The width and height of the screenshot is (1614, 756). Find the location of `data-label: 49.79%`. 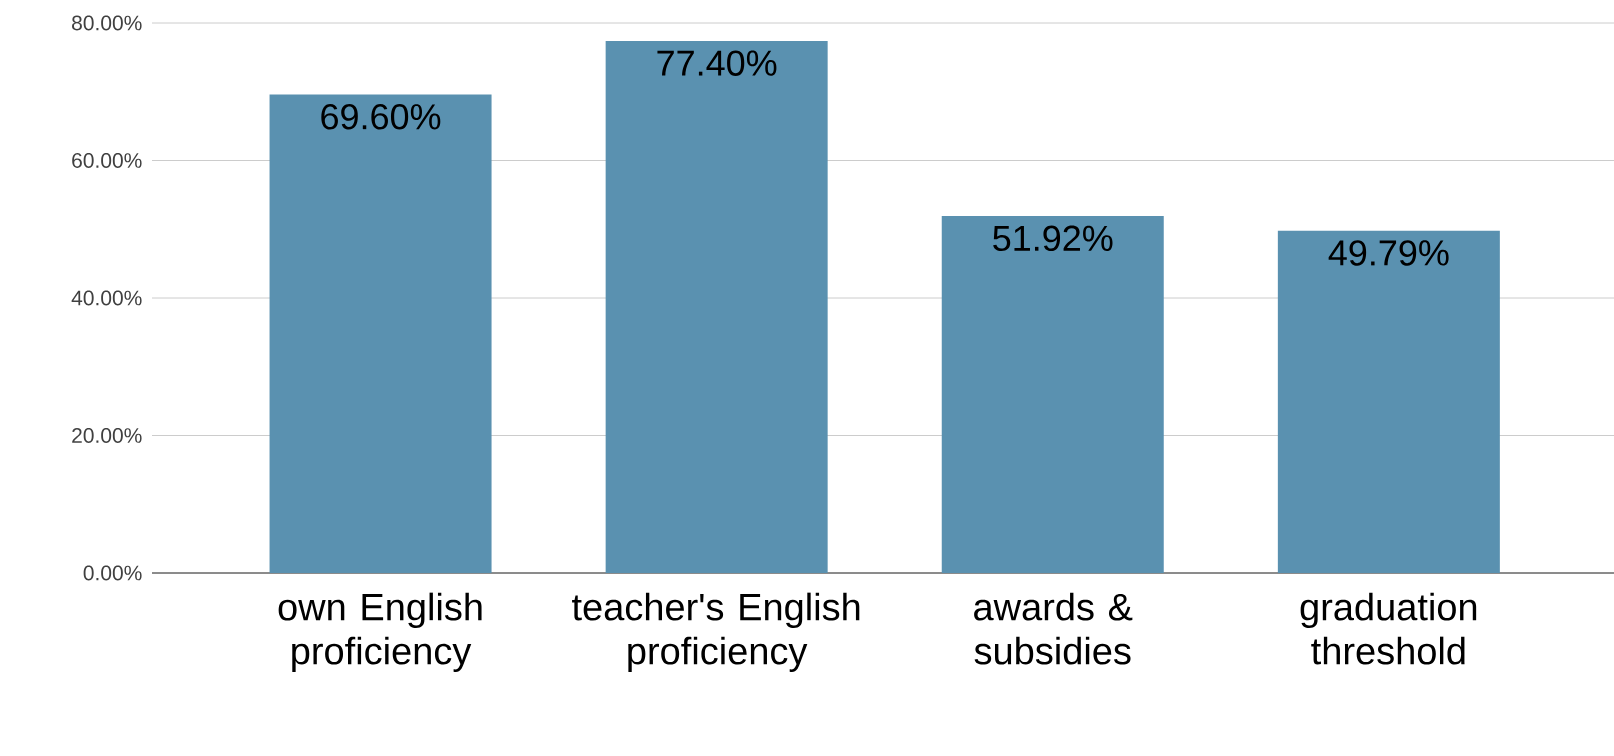

data-label: 49.79% is located at coordinates (1388, 253).